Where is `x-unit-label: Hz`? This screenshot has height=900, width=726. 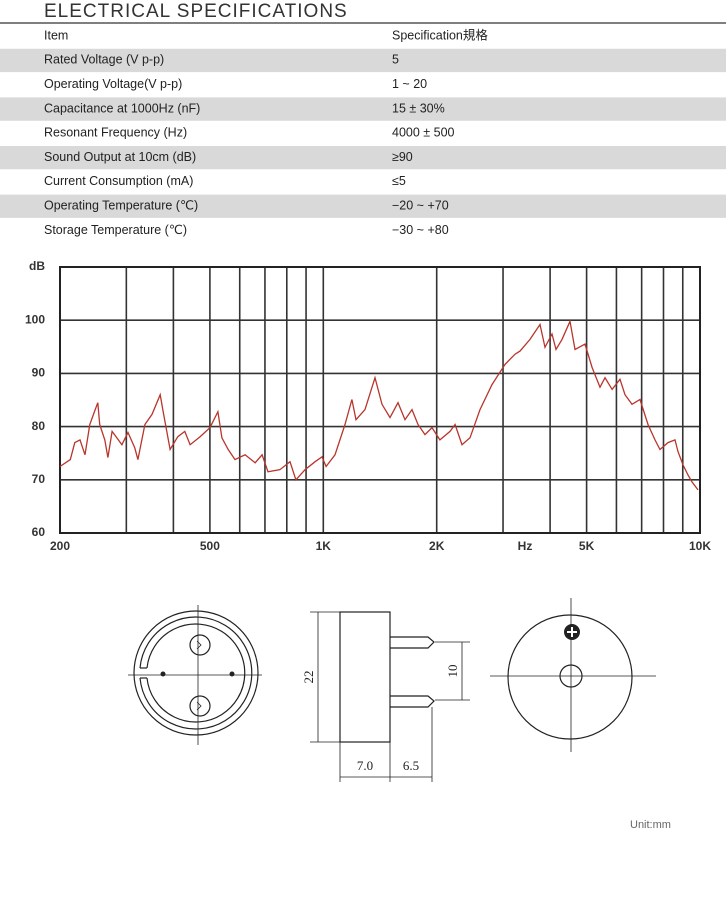
x-unit-label: Hz is located at coordinates (525, 546).